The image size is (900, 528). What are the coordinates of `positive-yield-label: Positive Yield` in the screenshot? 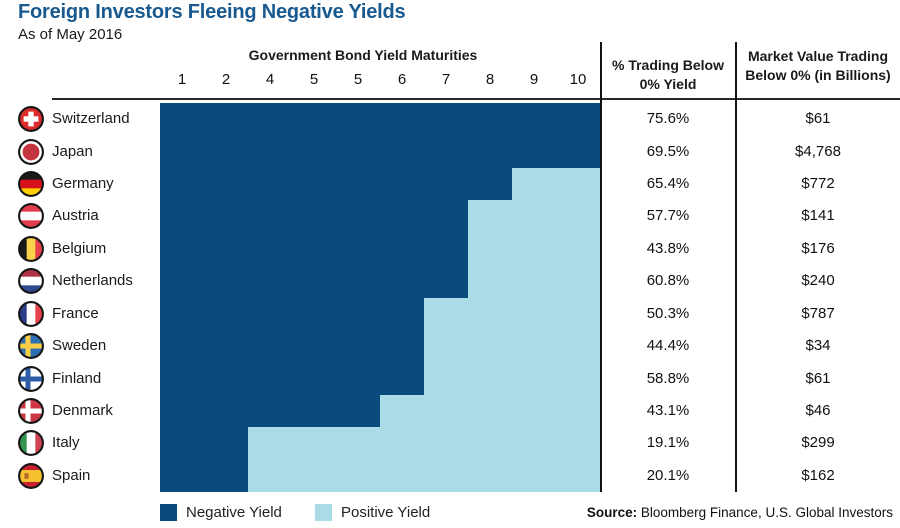 It's located at (386, 512).